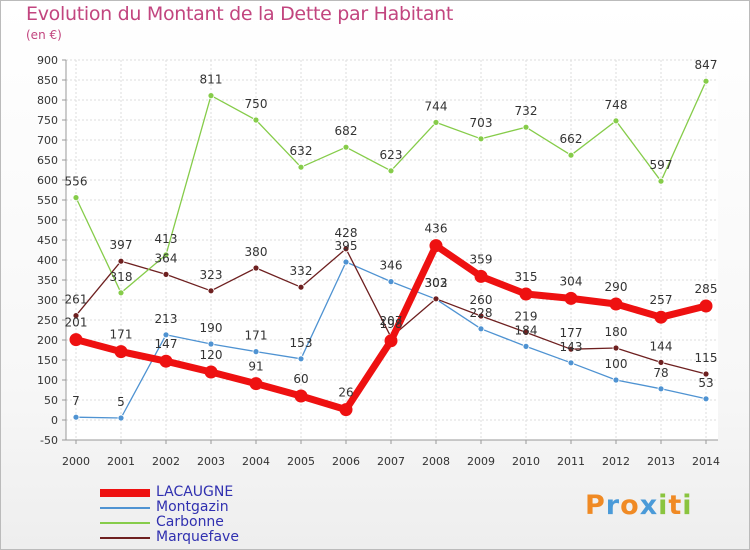  Describe the element at coordinates (211, 275) in the screenshot. I see `data-label-marquefave: 323` at that location.